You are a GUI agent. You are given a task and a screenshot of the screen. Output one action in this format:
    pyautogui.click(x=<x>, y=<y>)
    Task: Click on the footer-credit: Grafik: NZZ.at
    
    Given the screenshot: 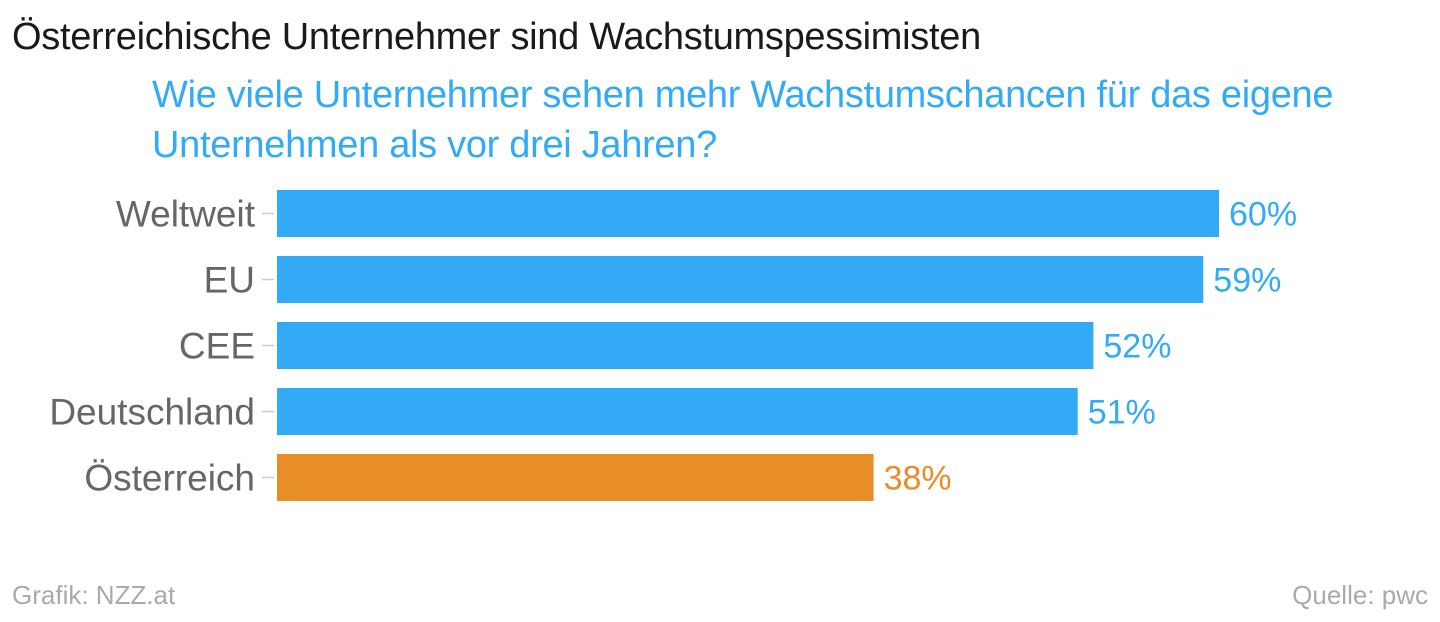 What is the action you would take?
    pyautogui.click(x=94, y=595)
    